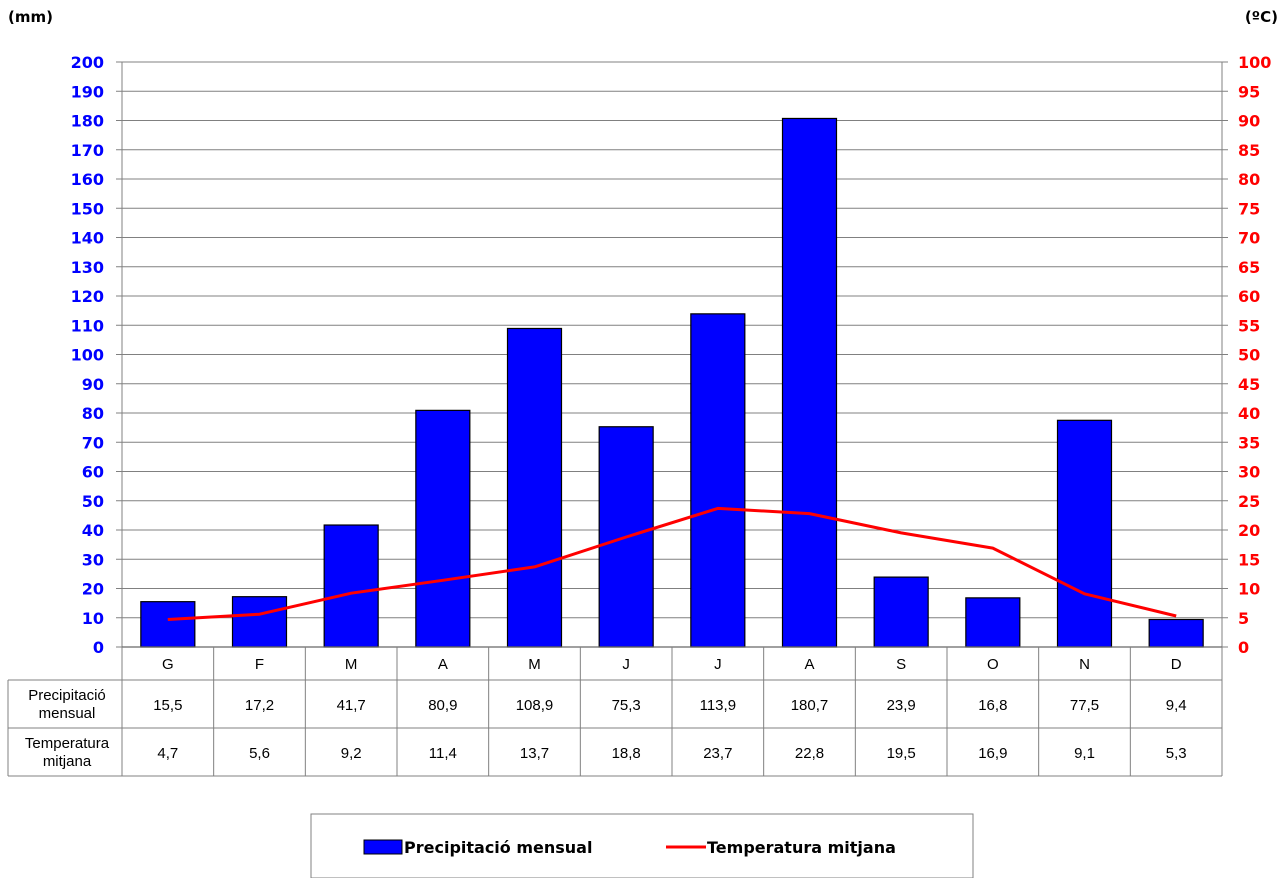 Image resolution: width=1287 pixels, height=878 pixels. Describe the element at coordinates (717, 753) in the screenshot. I see `table-cell: 23,7` at that location.